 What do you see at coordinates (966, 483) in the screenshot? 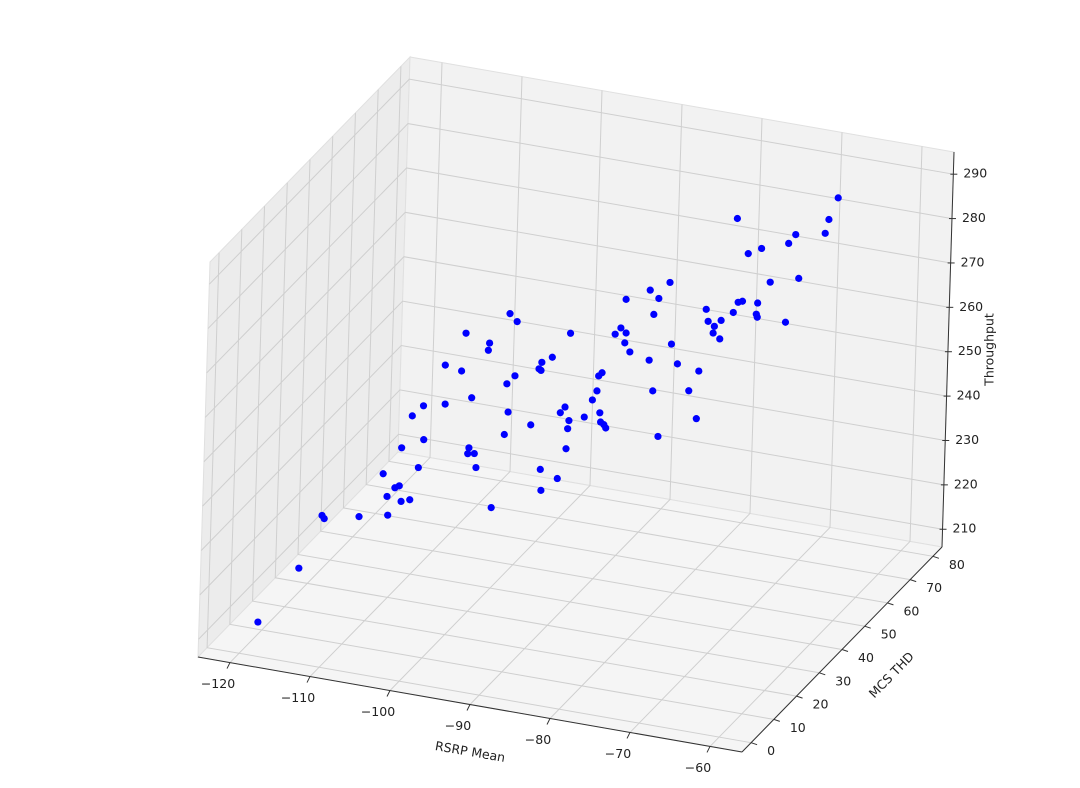
I see `z-tick-label: 220` at bounding box center [966, 483].